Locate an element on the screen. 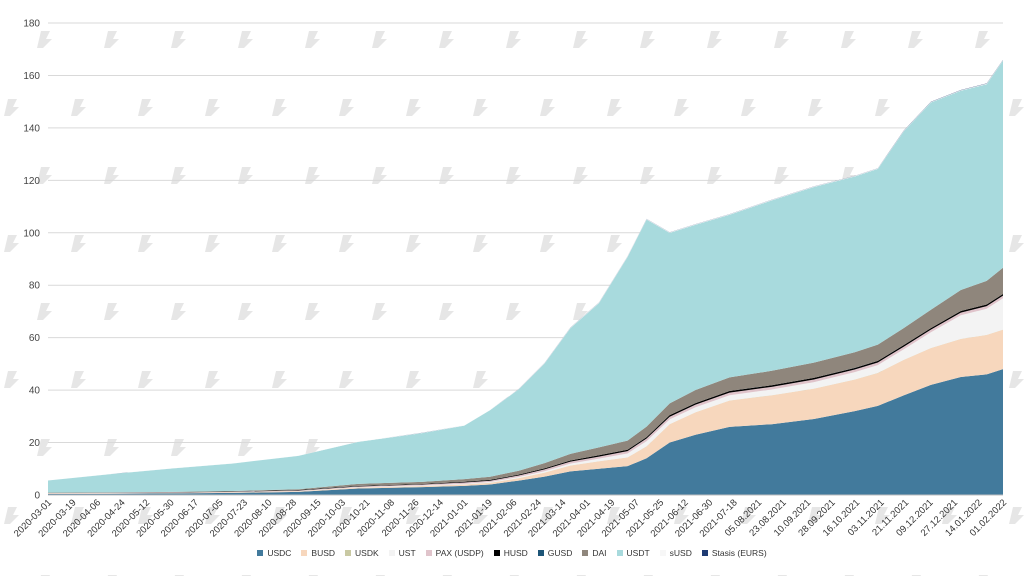 Image resolution: width=1024 pixels, height=576 pixels. legend-label: USDT is located at coordinates (638, 553).